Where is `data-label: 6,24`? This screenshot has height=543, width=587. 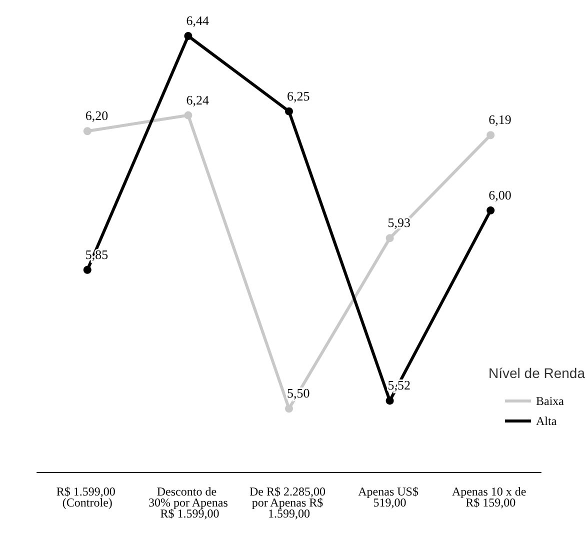
data-label: 6,24 is located at coordinates (198, 100).